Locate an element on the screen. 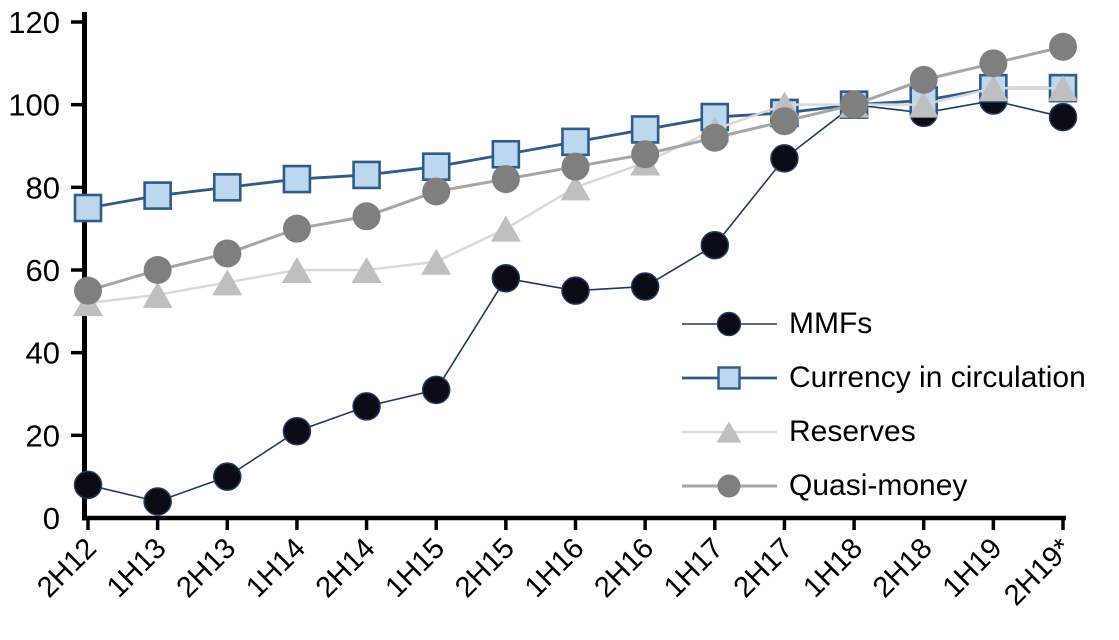 Image resolution: width=1119 pixels, height=640 pixels. y-tick-label-0: 0 is located at coordinates (51, 518).